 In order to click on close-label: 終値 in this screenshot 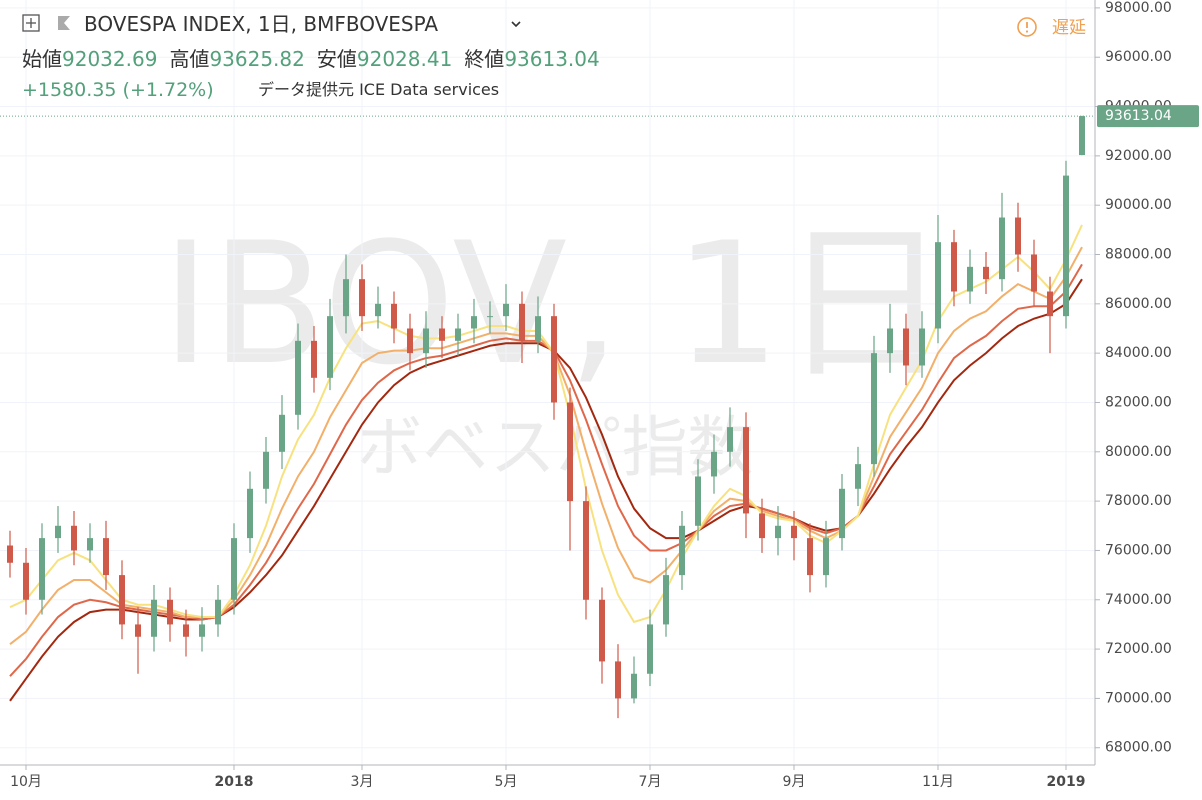, I will do `click(484, 59)`.